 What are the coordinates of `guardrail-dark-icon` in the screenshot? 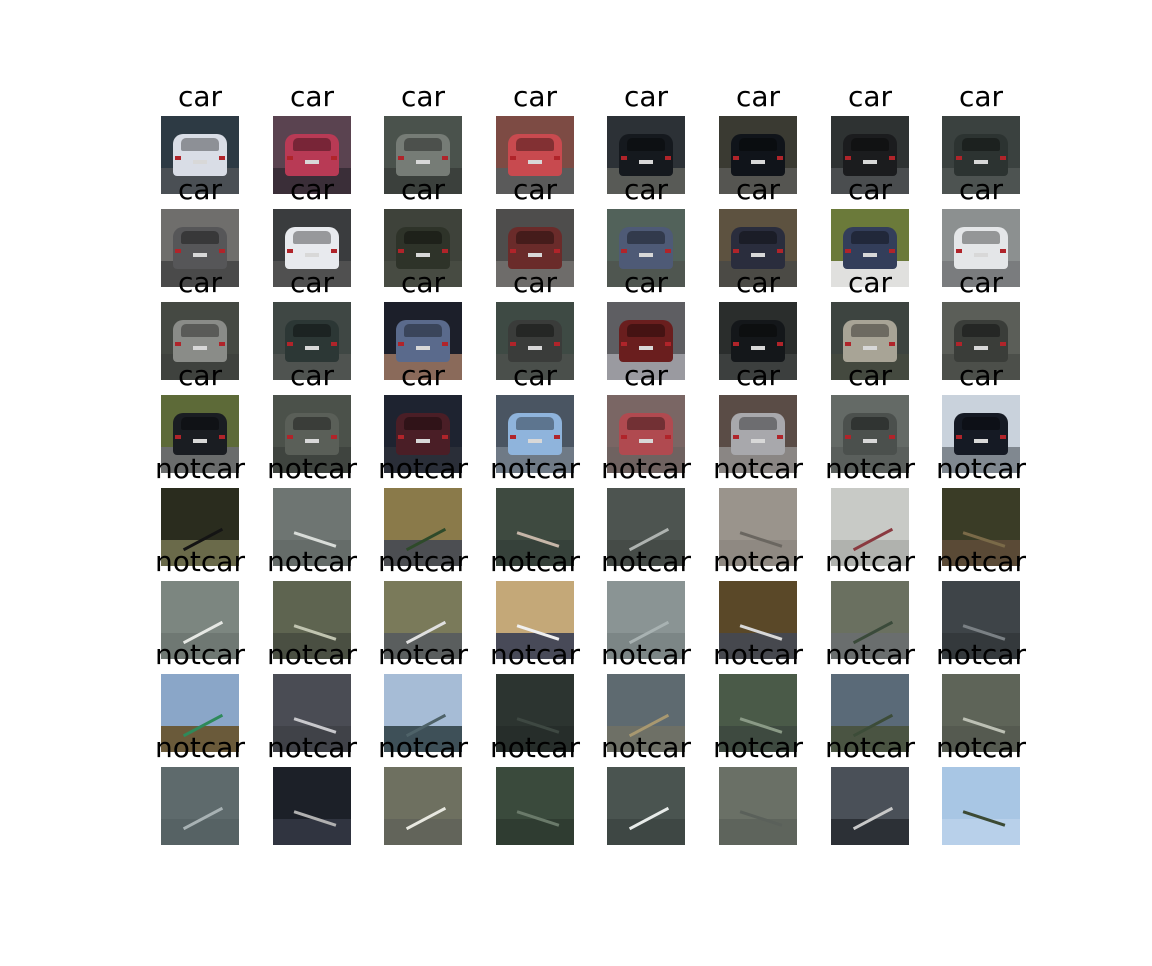 It's located at (312, 806).